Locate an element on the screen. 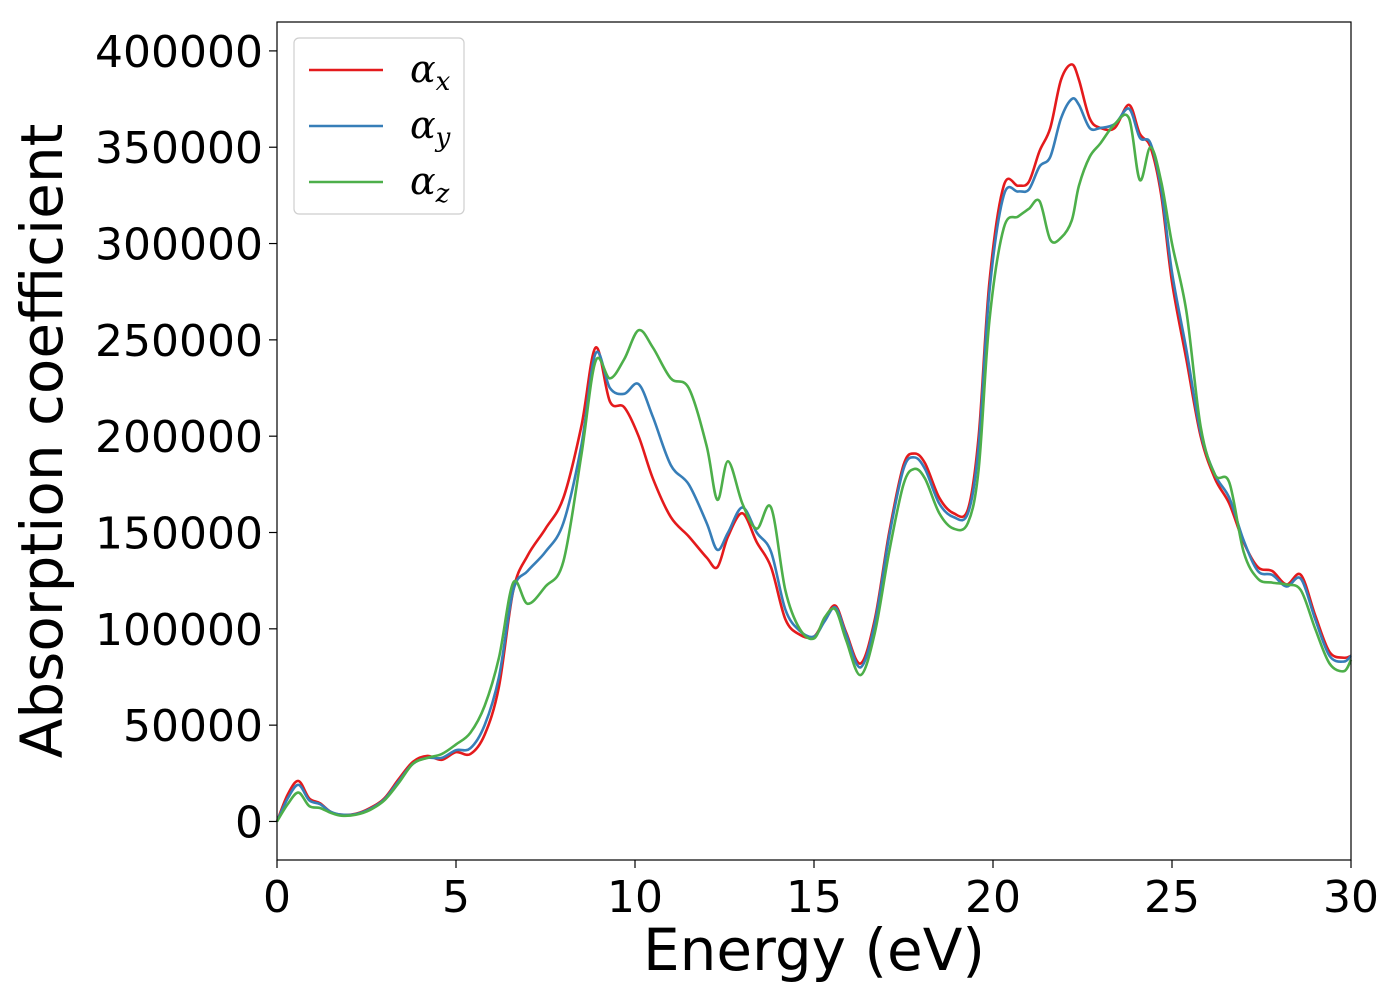  y-tick-label: 150000 is located at coordinates (179, 534).